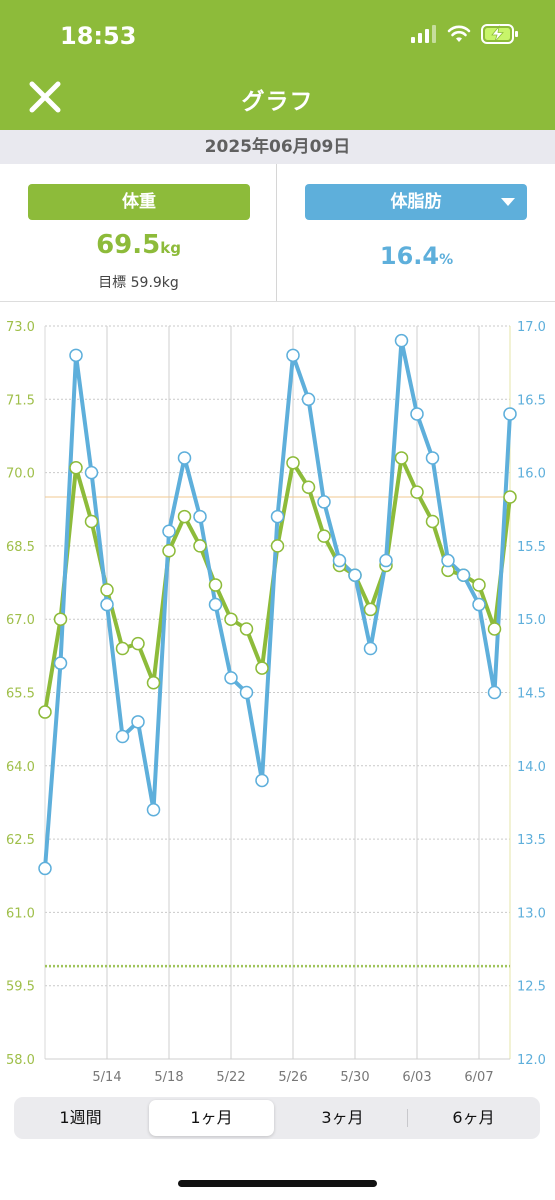  What do you see at coordinates (342, 1117) in the screenshot?
I see `tab-3months: 3ヶ月` at bounding box center [342, 1117].